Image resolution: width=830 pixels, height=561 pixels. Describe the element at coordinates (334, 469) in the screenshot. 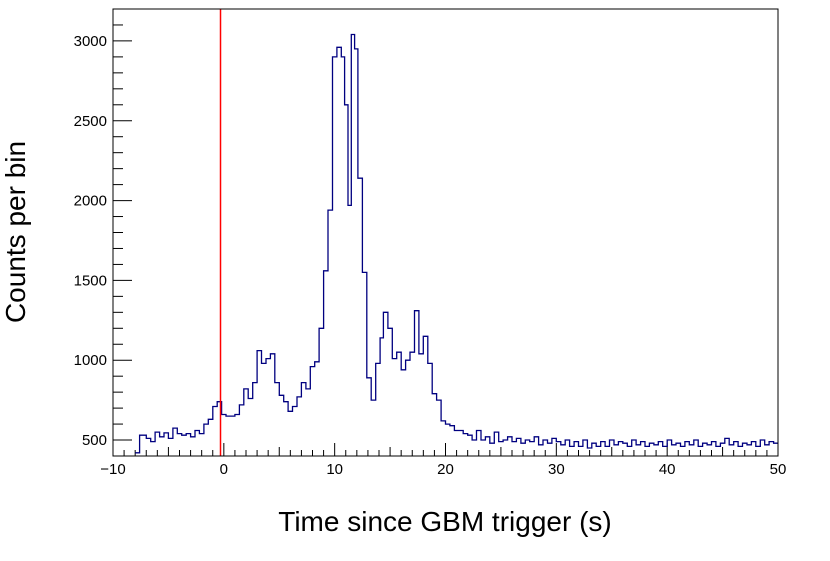

I see `x-tick-label: 10` at that location.